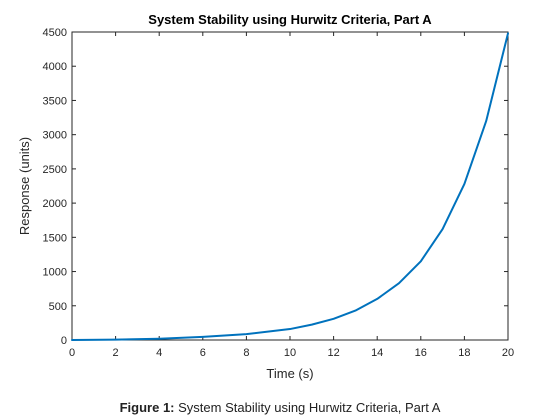  What do you see at coordinates (147, 407) in the screenshot?
I see `caption-label: Figure 1:` at bounding box center [147, 407].